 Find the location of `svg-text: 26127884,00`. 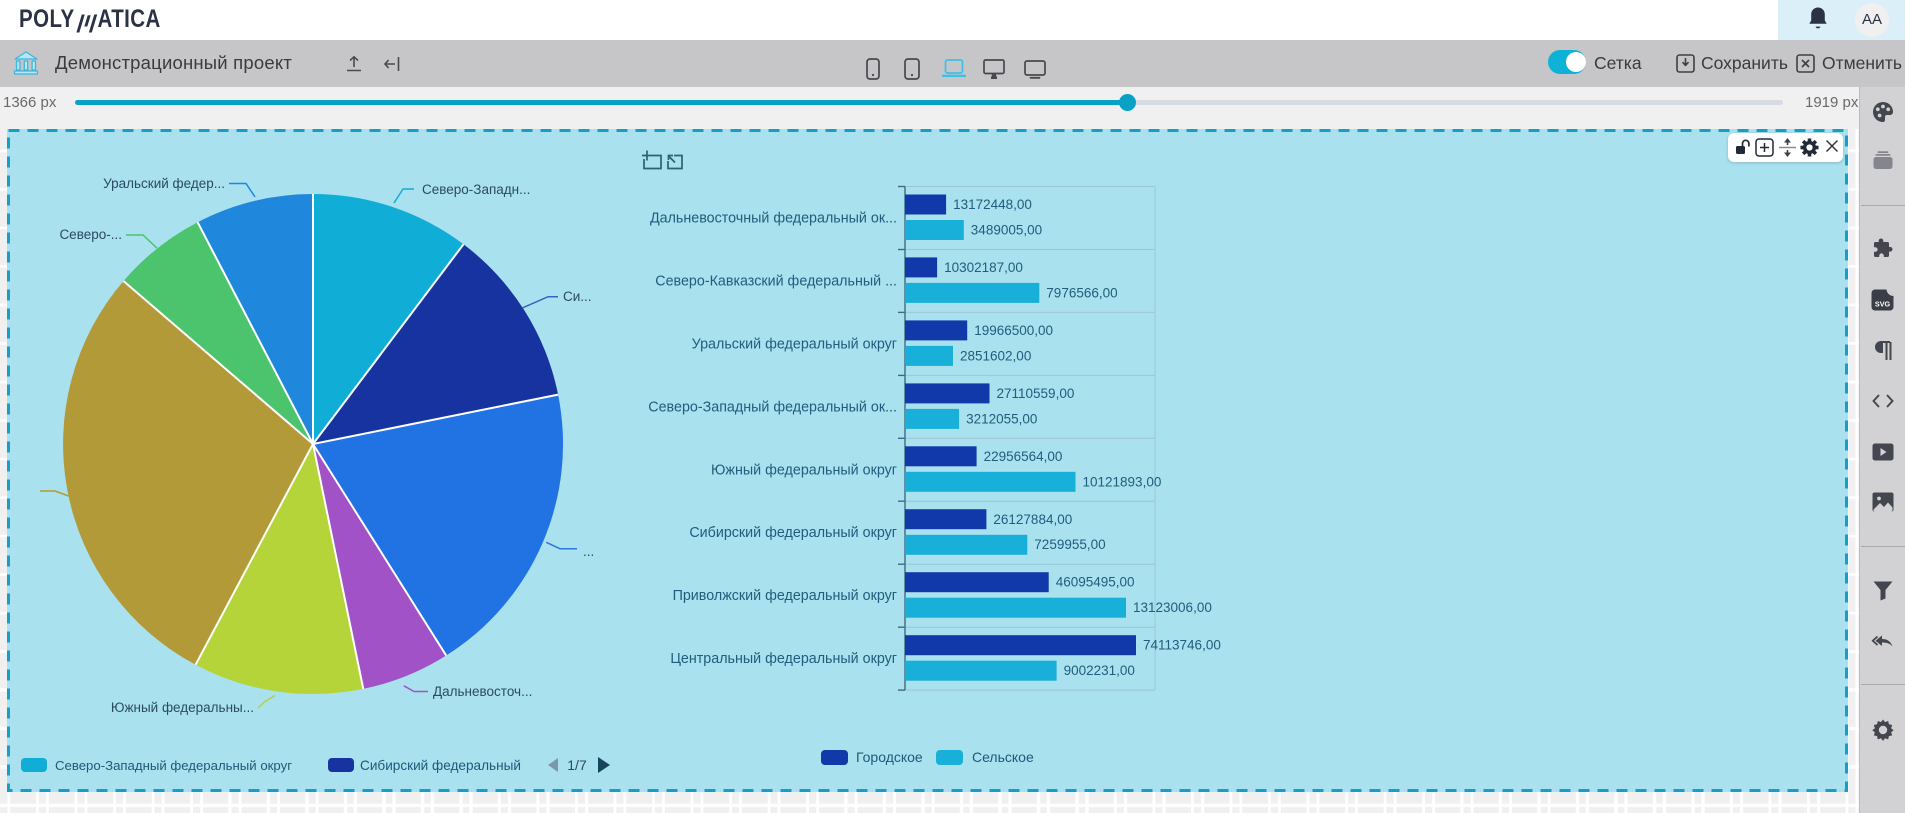

svg-text: 26127884,00 is located at coordinates (1032, 519).